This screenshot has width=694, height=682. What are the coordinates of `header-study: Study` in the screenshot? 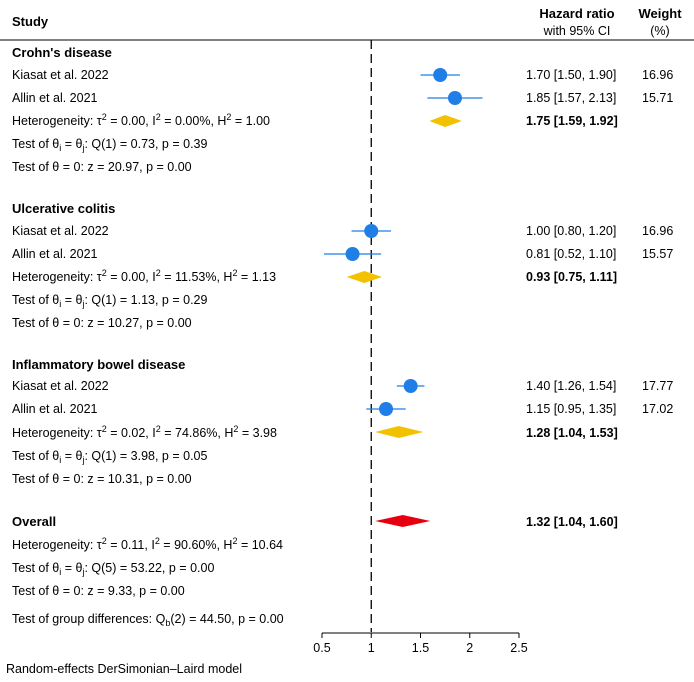 It's located at (30, 21).